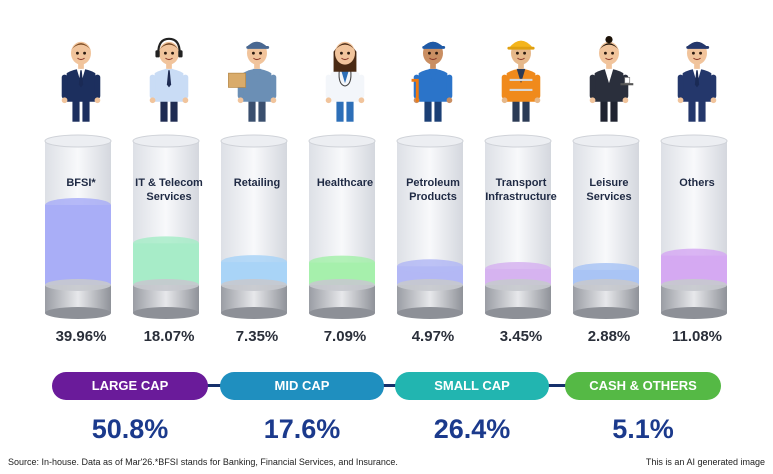 The image size is (773, 474). I want to click on sector-percentage: 2.88%, so click(609, 336).